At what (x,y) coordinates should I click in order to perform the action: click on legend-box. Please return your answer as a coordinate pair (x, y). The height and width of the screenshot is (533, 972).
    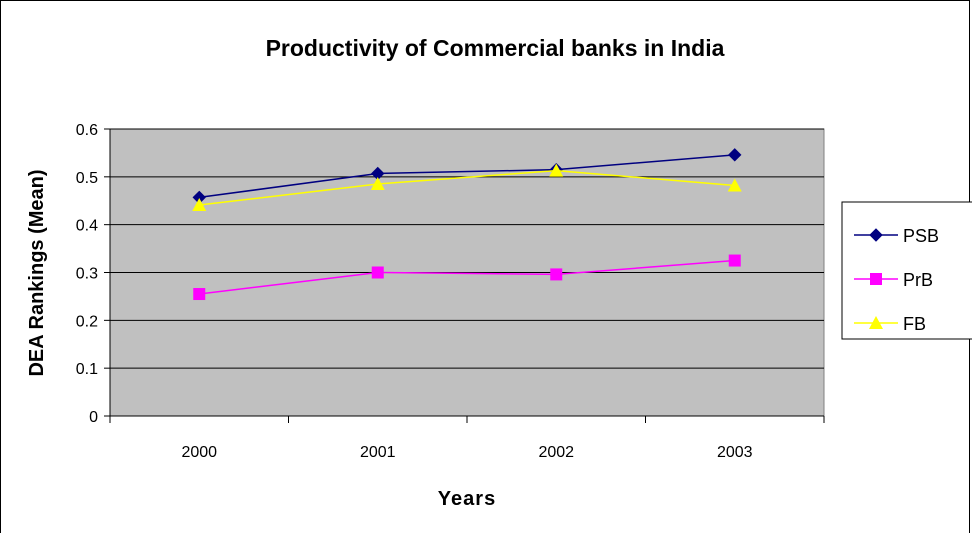
    Looking at the image, I should click on (906, 270).